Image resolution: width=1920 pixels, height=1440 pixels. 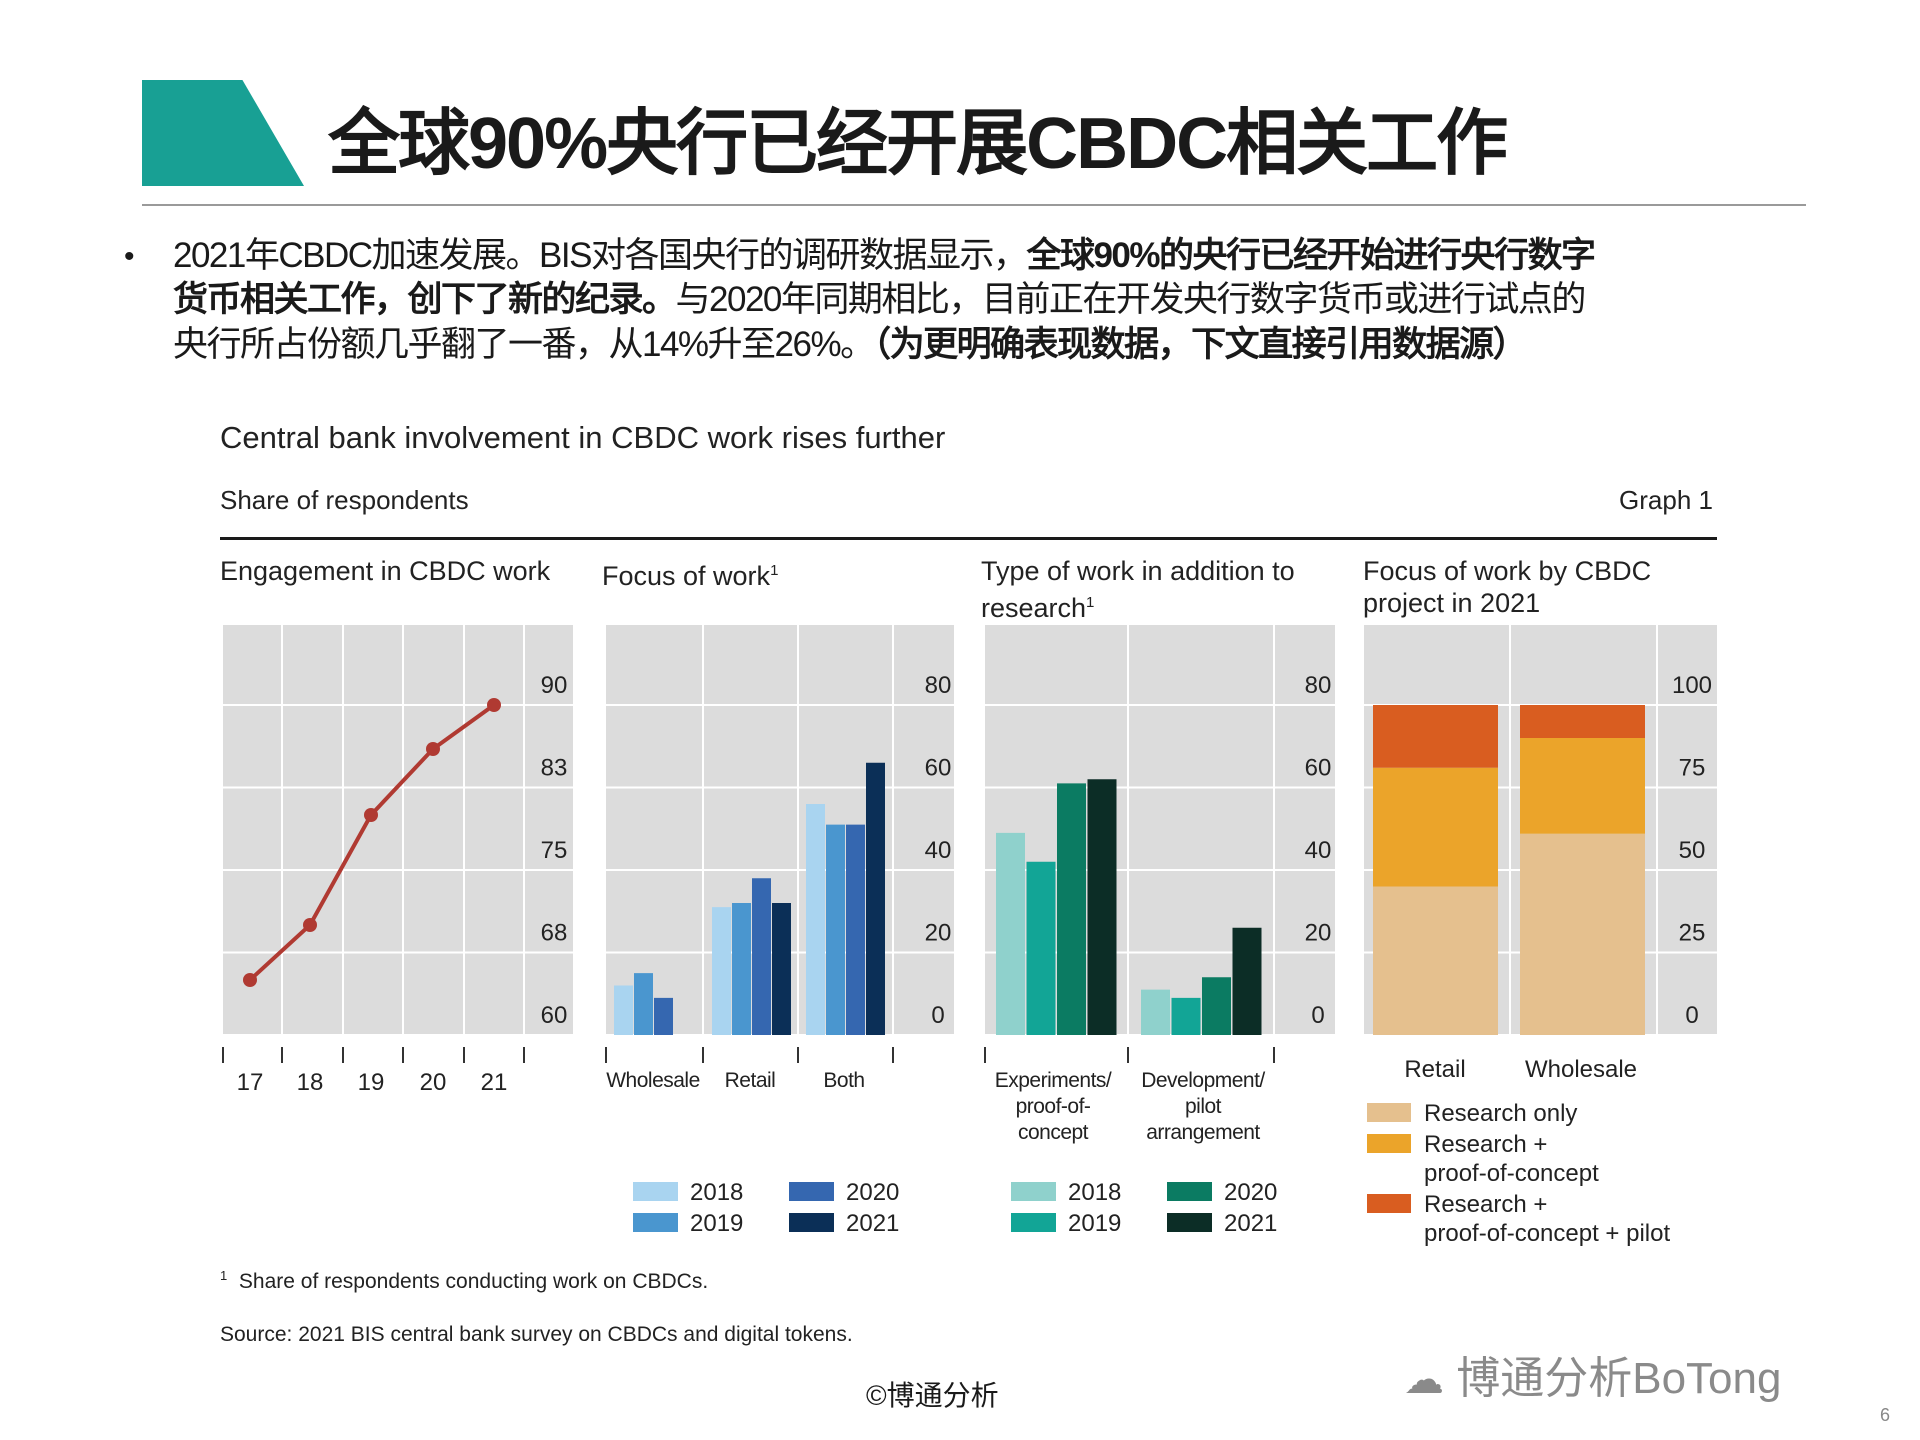 What do you see at coordinates (425, 299) in the screenshot?
I see `bullet-bold-text: 货币相关工作，创下了新的纪录。` at bounding box center [425, 299].